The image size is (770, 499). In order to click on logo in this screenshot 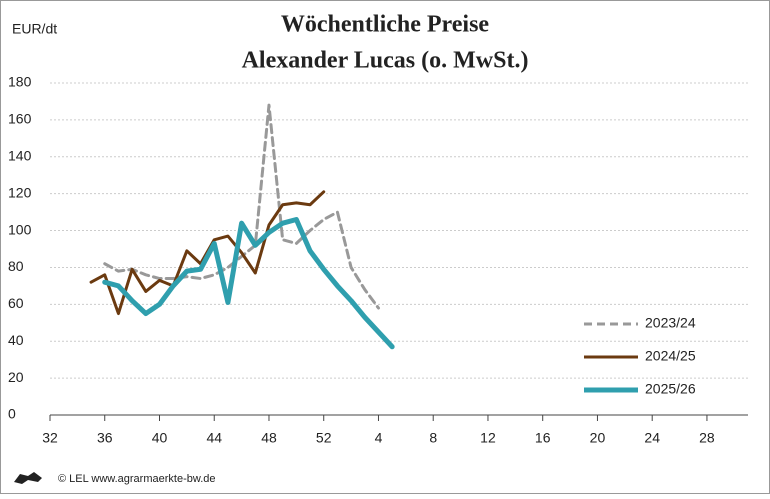, I will do `click(28, 478)`.